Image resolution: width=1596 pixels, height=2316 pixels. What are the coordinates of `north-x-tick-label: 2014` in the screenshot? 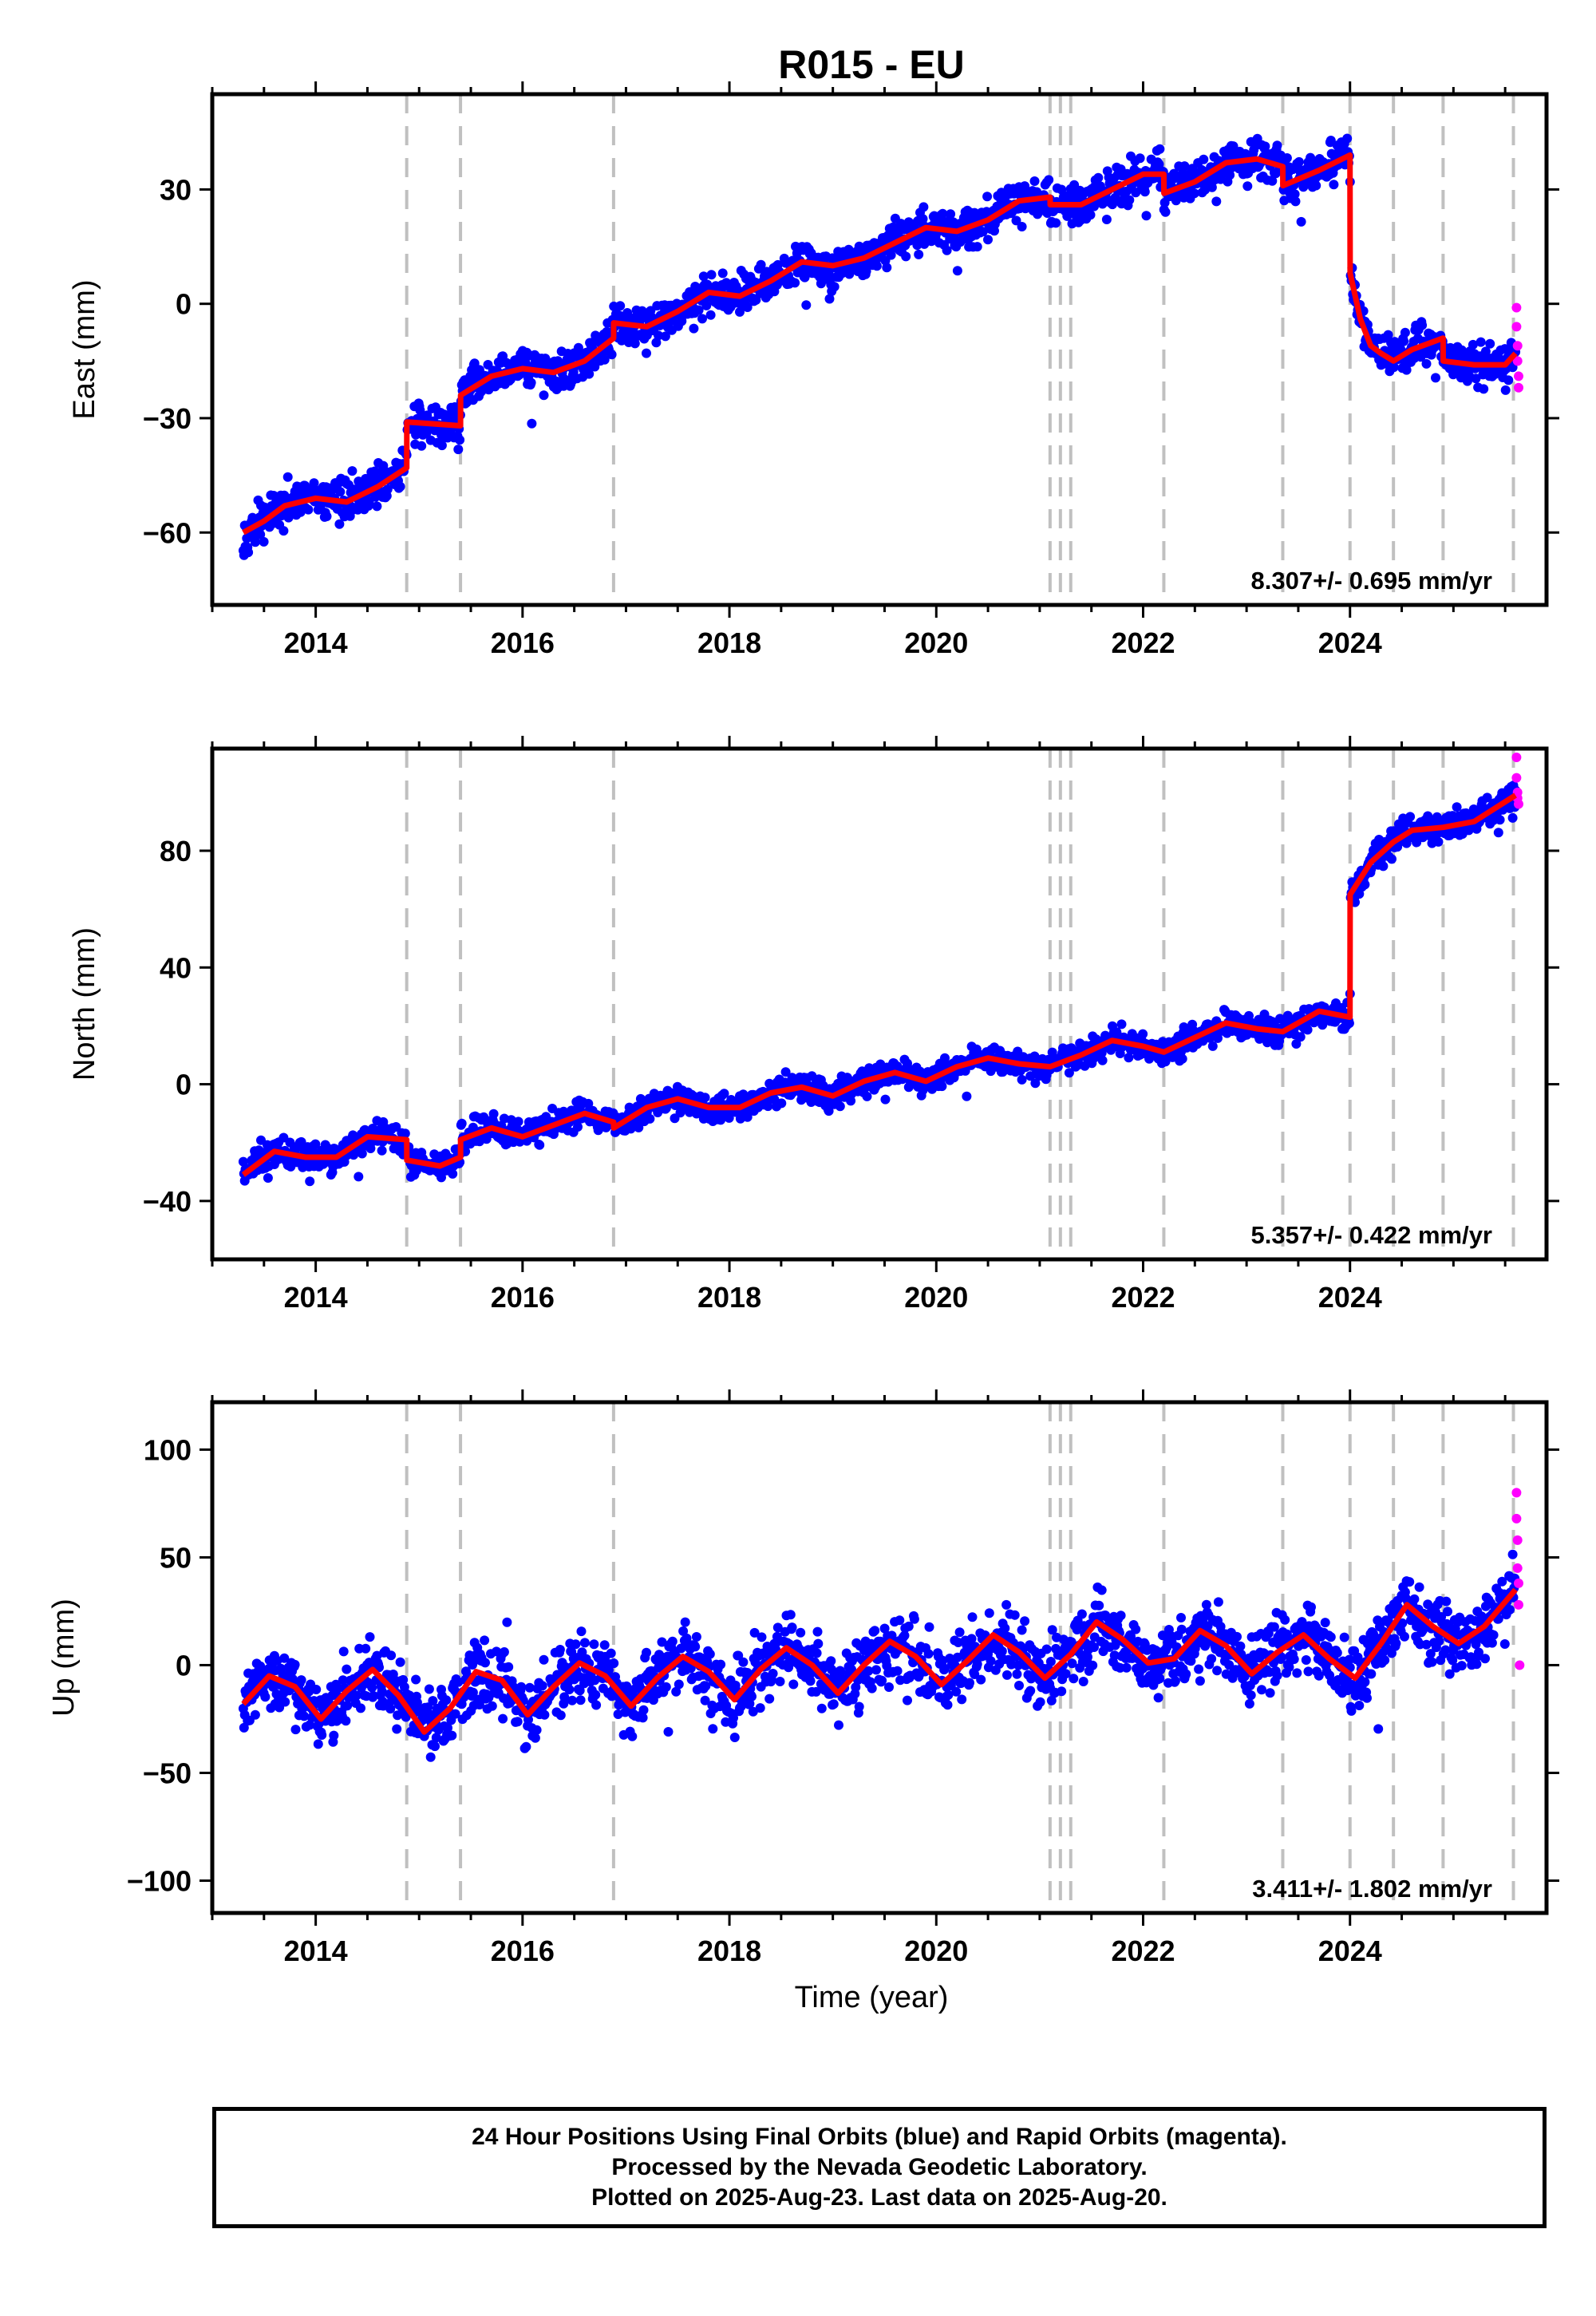 It's located at (316, 1297).